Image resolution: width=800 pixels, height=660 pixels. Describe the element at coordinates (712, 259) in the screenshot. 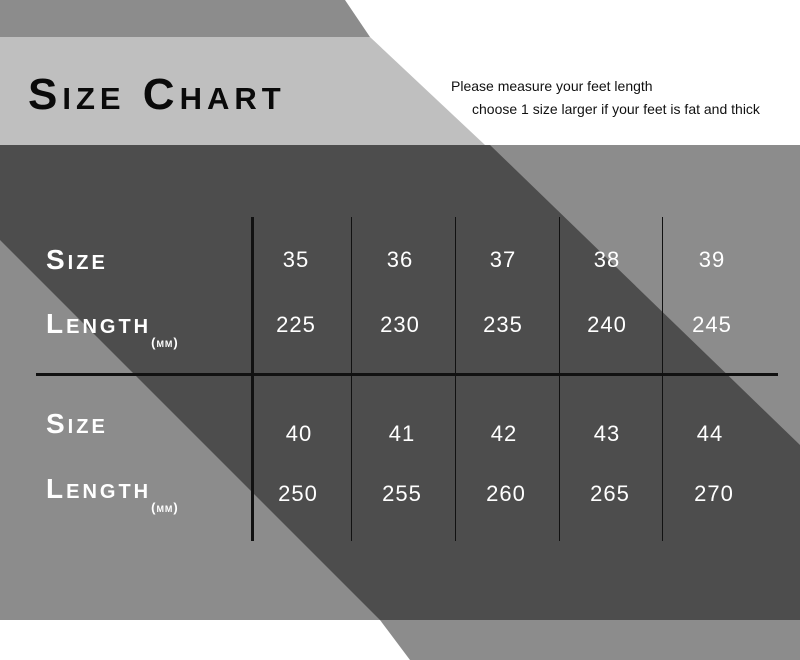

I see `size-cell: 39` at that location.